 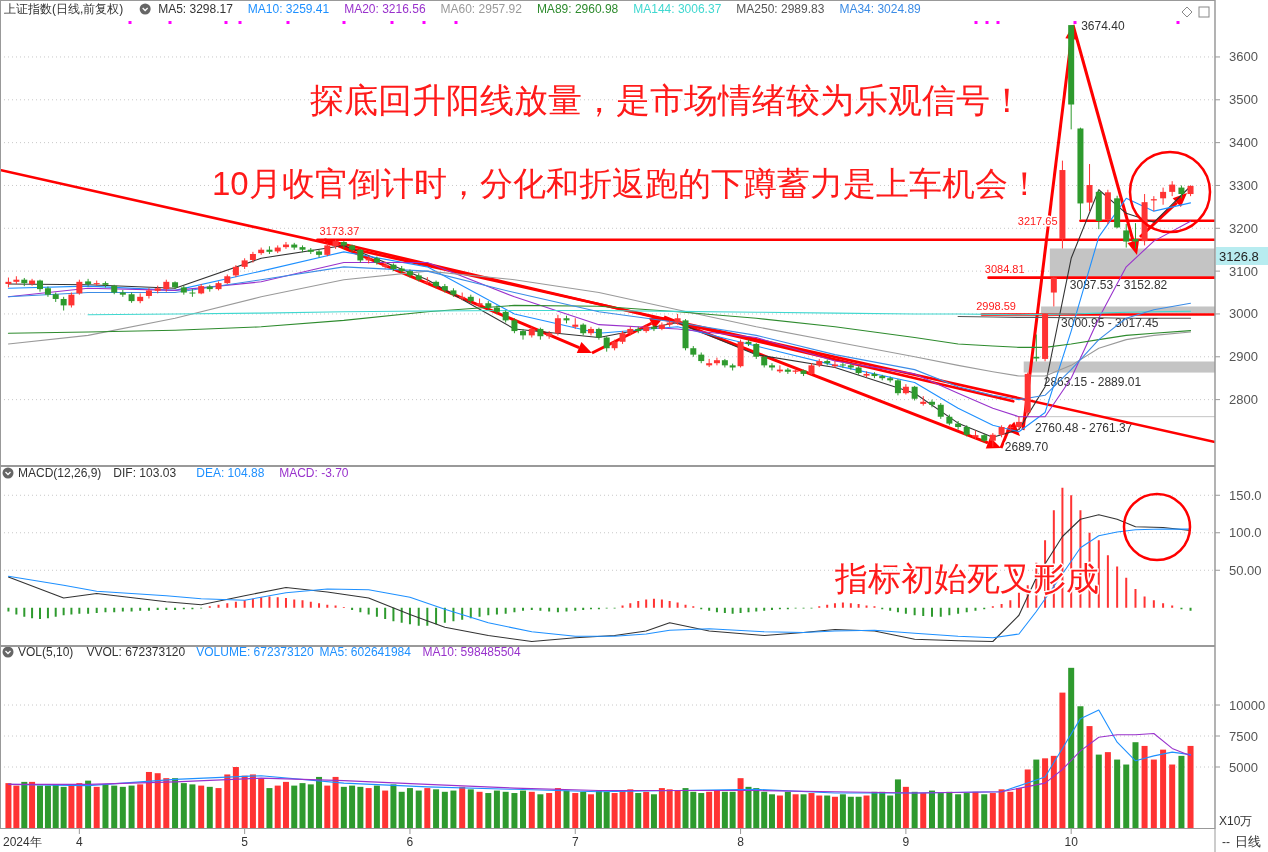 I want to click on annotation: 10月收官倒计时，分化和折返跑的下蹲蓄力是上车机会！, so click(x=626, y=183).